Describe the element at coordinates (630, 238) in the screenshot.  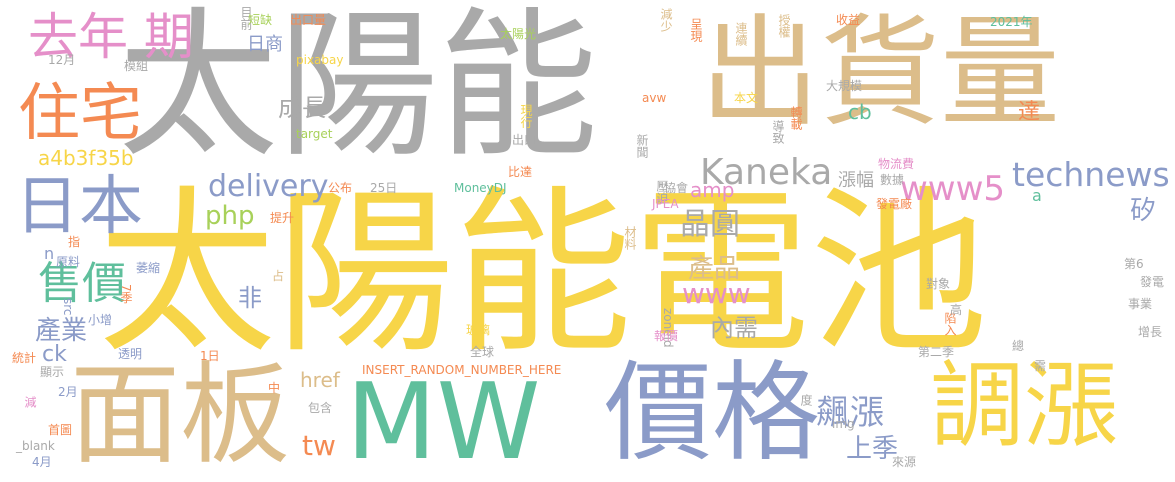
I see `word: 材料` at that location.